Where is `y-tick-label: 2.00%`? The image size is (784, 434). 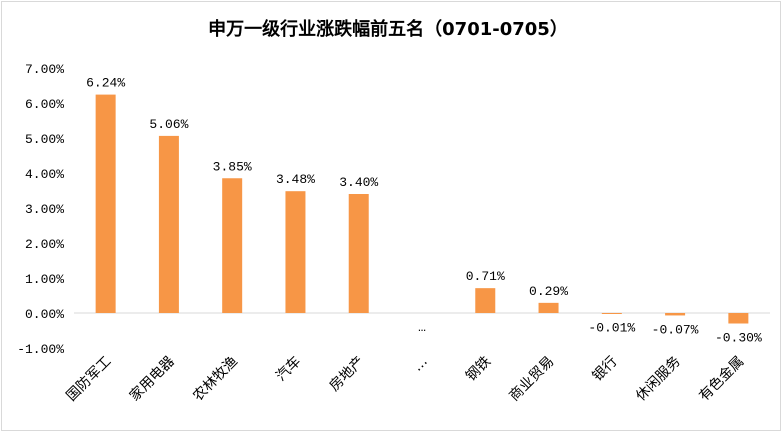
y-tick-label: 2.00% is located at coordinates (44, 244).